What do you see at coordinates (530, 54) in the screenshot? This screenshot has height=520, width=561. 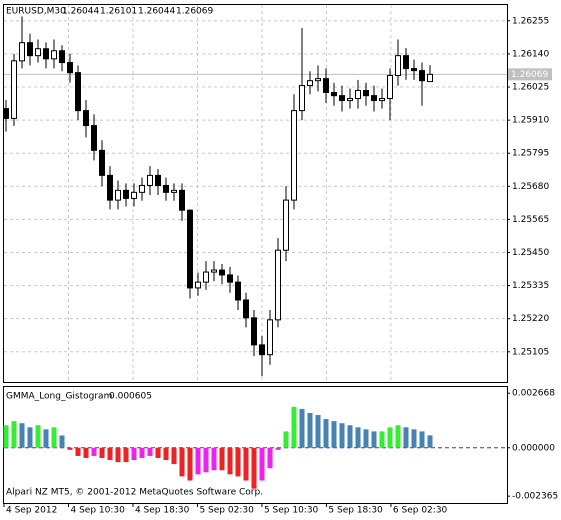 I see `y-tick-label: 1.26140` at bounding box center [530, 54].